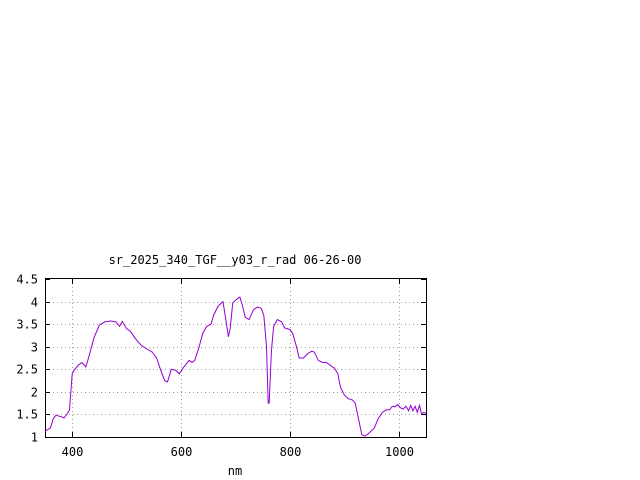 This screenshot has width=640, height=480. I want to click on y-tick-label: 1, so click(34, 438).